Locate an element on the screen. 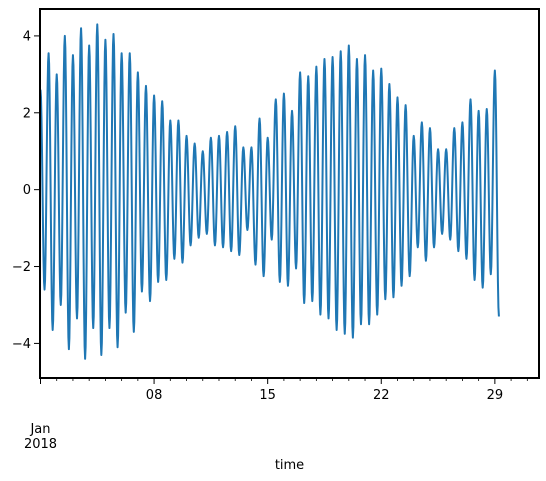 This screenshot has height=481, width=546. x-year-label: 2018 is located at coordinates (40, 444).